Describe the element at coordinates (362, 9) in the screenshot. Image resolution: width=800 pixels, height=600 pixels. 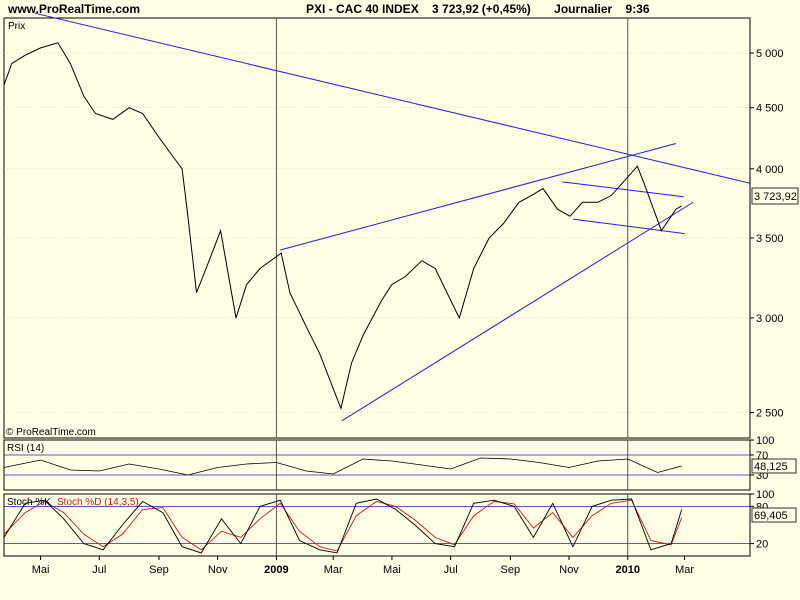
I see `instrument-name: PXI - CAC 40 INDEX` at that location.